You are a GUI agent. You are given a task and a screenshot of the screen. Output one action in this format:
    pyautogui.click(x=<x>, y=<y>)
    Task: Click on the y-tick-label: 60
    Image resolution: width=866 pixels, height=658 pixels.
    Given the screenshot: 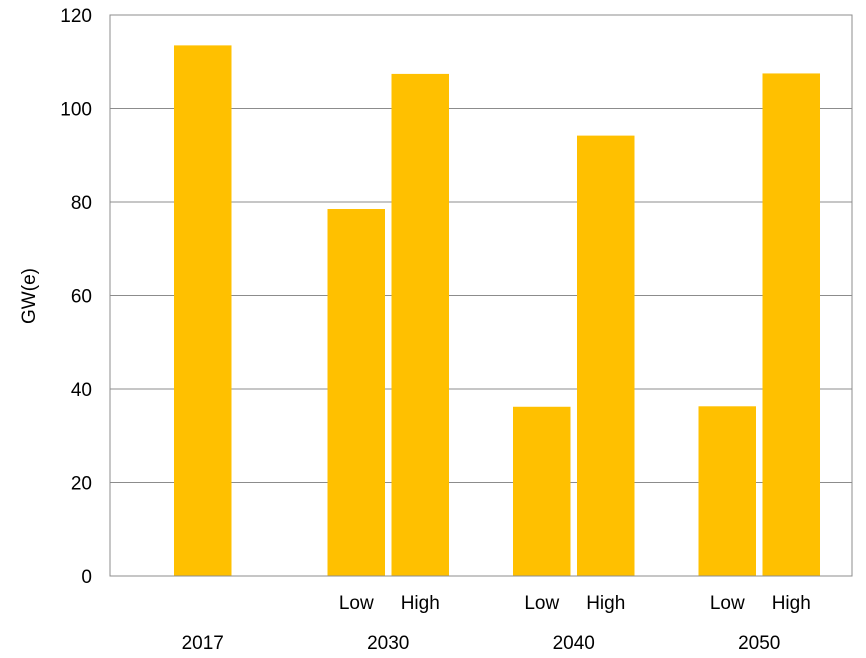 What is the action you would take?
    pyautogui.click(x=81, y=297)
    